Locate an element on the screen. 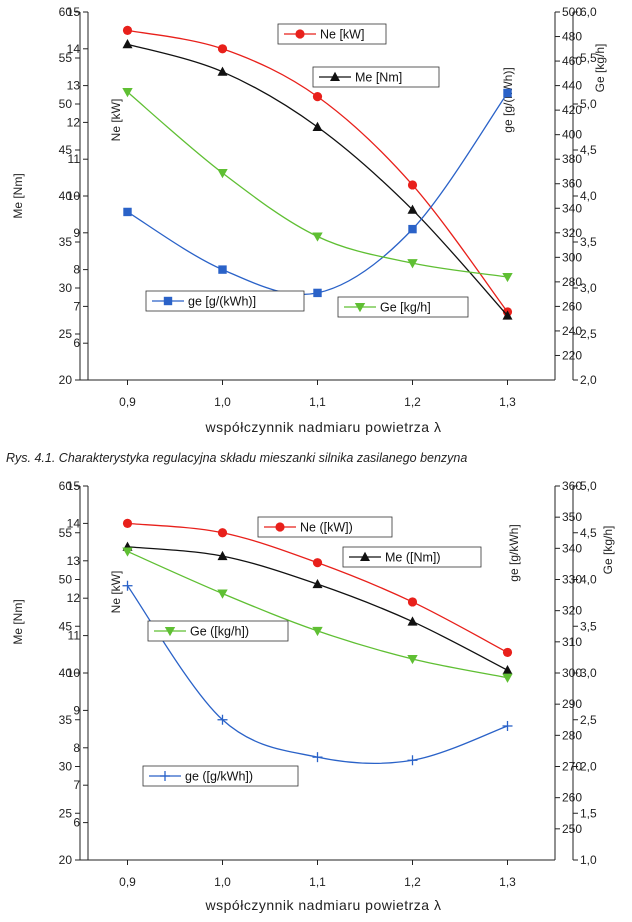 Image resolution: width=632 pixels, height=922 pixels. legend-item-ne: Ne ([kW]) is located at coordinates (325, 527).